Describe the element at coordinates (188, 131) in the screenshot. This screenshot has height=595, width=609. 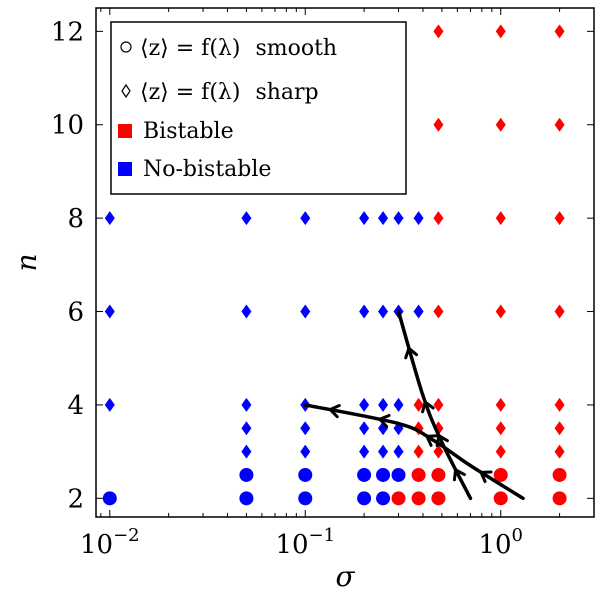
I see `legend-label-bistable: Bistable` at that location.